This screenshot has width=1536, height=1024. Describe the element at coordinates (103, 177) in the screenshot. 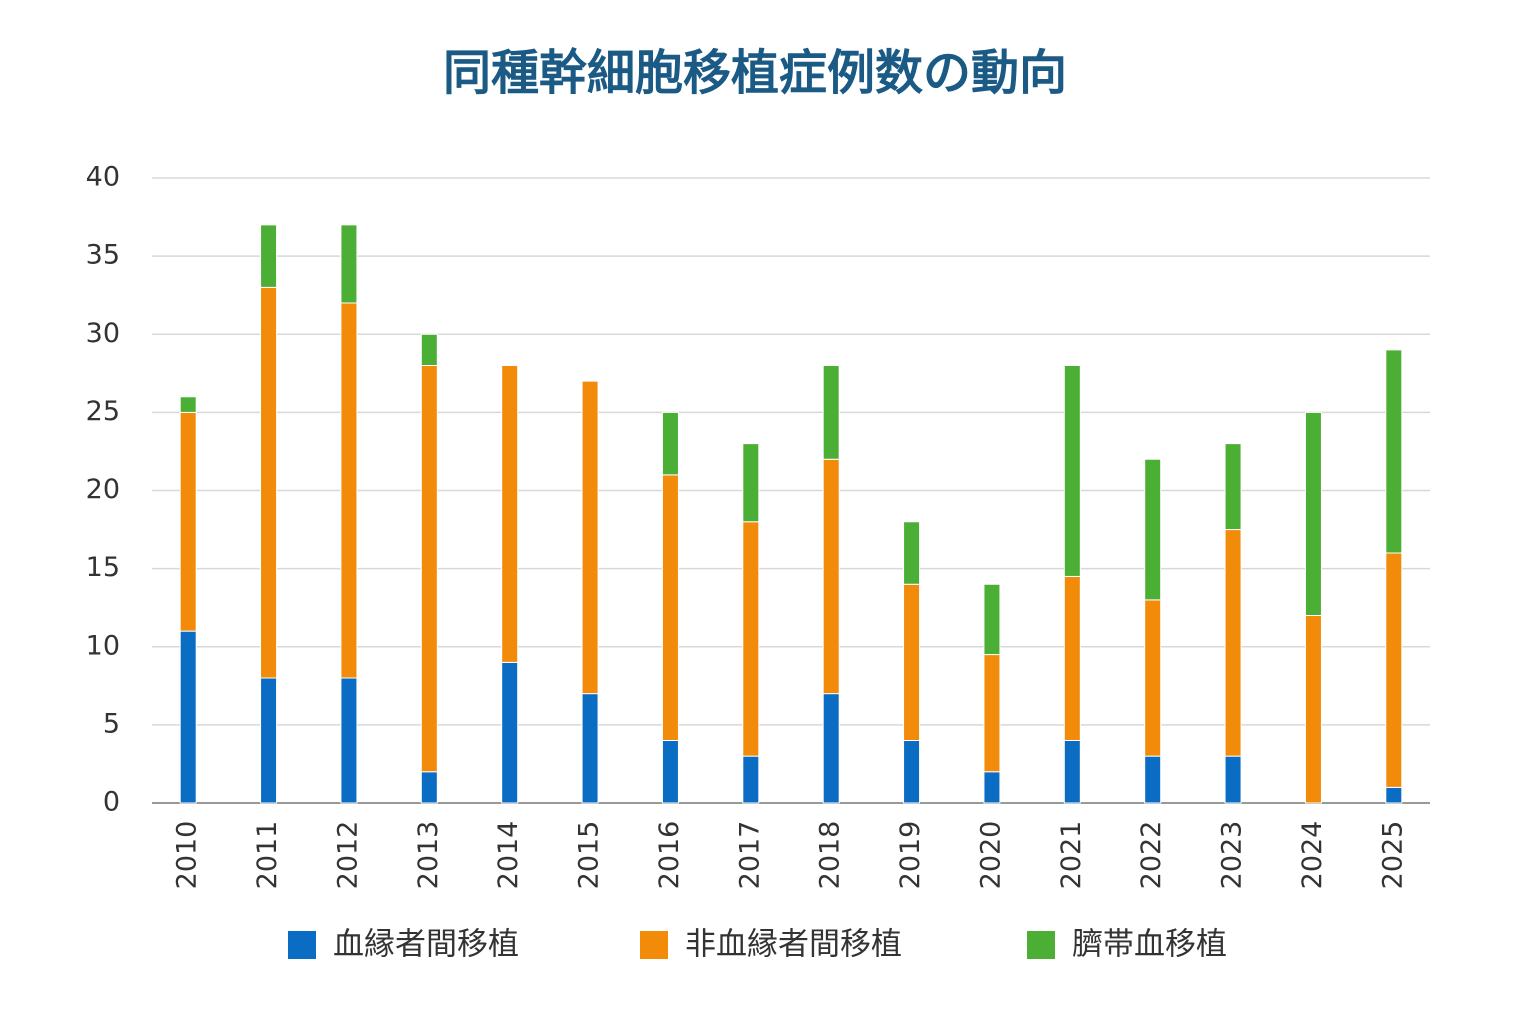

I see `y-tick-label: 40` at that location.